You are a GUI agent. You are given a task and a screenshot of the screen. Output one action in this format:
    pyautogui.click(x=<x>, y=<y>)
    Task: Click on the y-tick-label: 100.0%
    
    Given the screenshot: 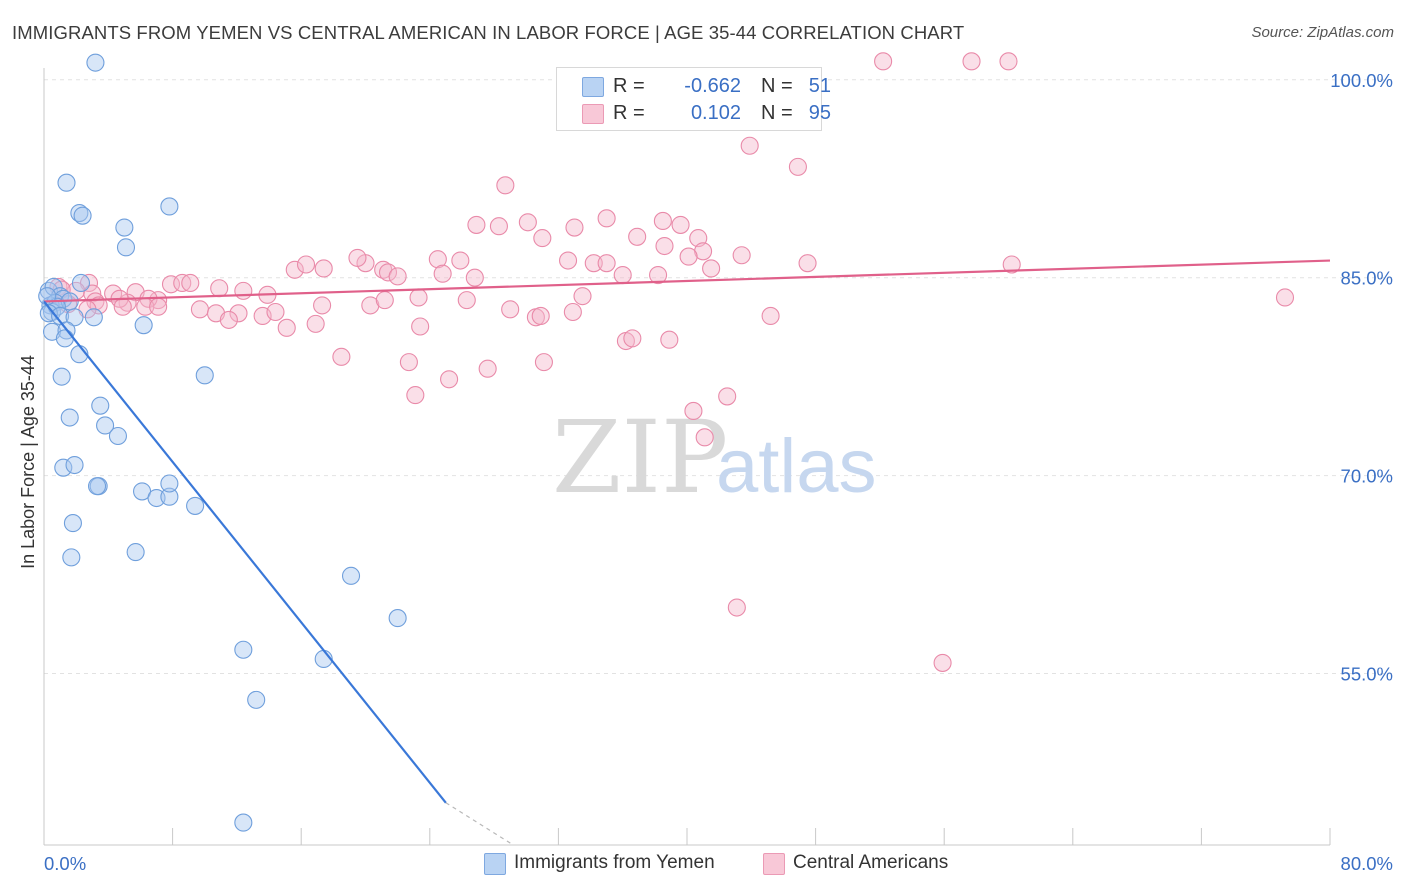 What is the action you would take?
    pyautogui.click(x=1361, y=80)
    